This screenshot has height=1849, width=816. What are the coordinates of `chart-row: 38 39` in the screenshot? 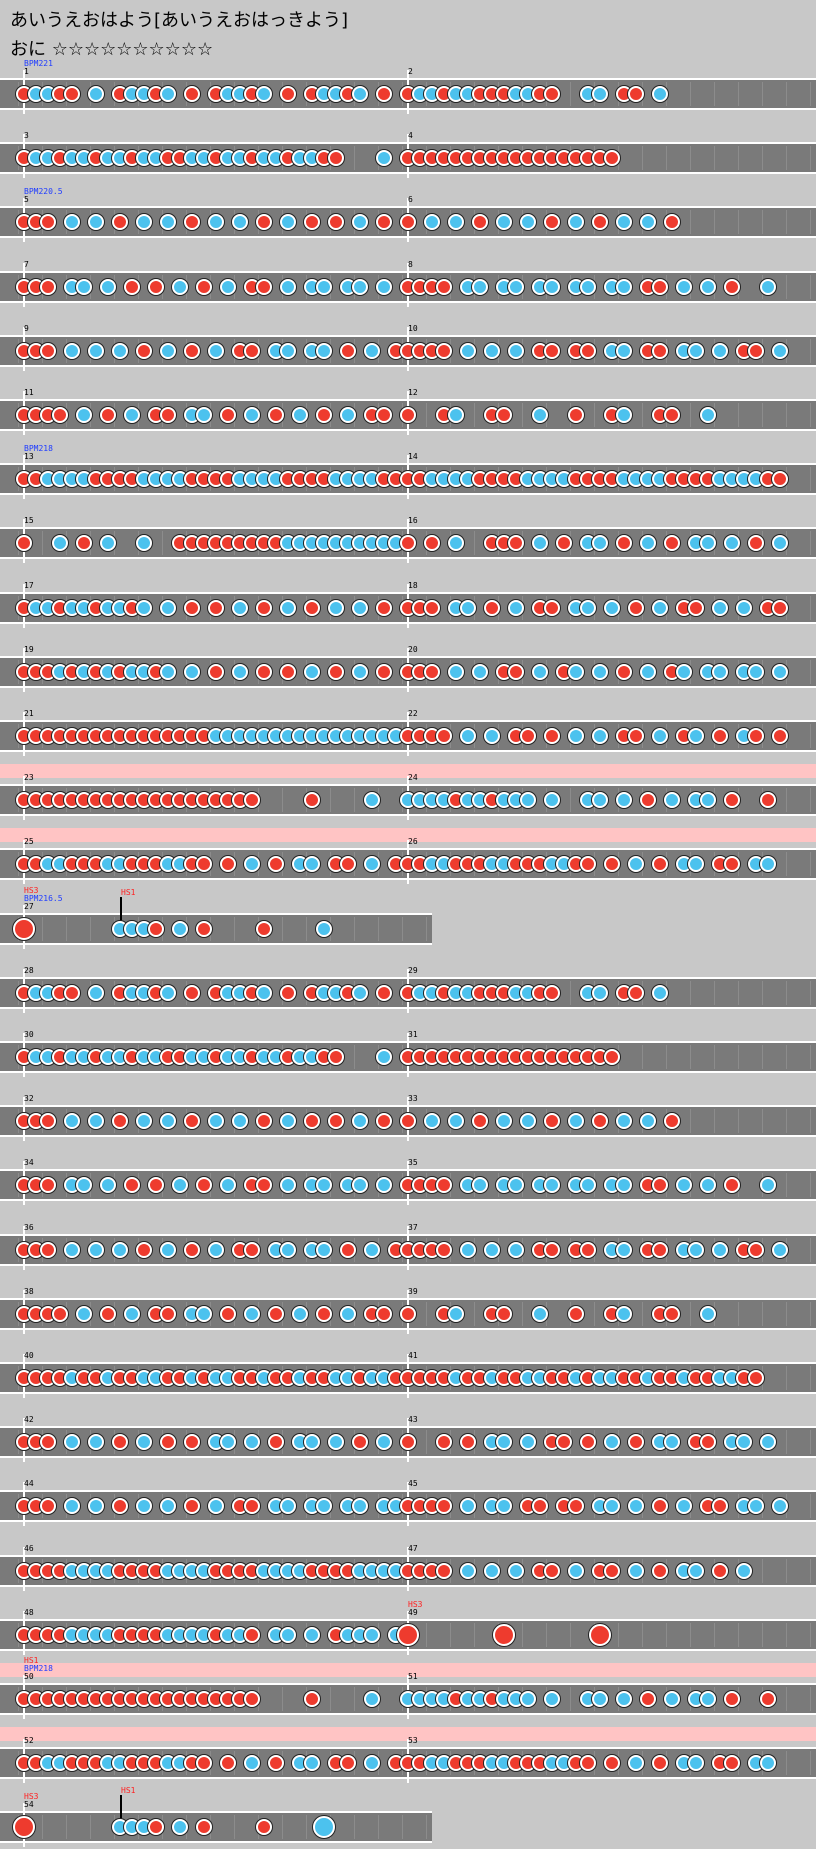 It's located at (408, 1304).